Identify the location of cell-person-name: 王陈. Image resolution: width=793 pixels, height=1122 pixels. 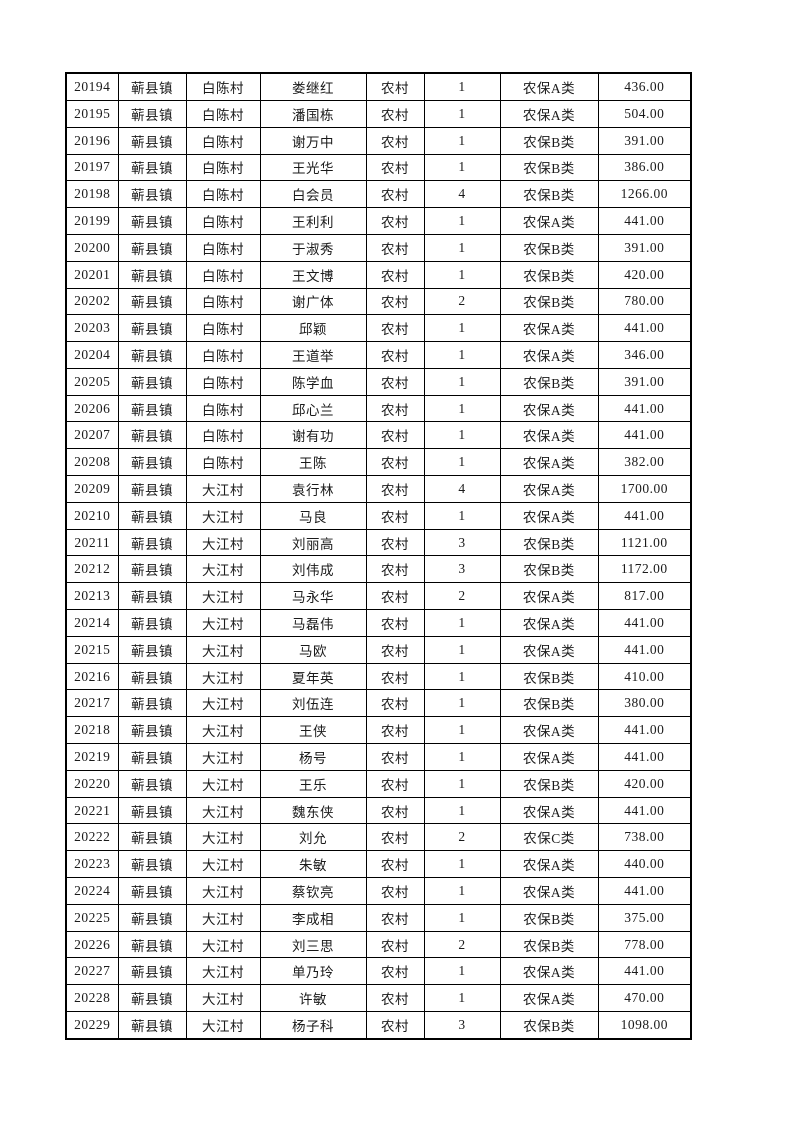
(313, 462).